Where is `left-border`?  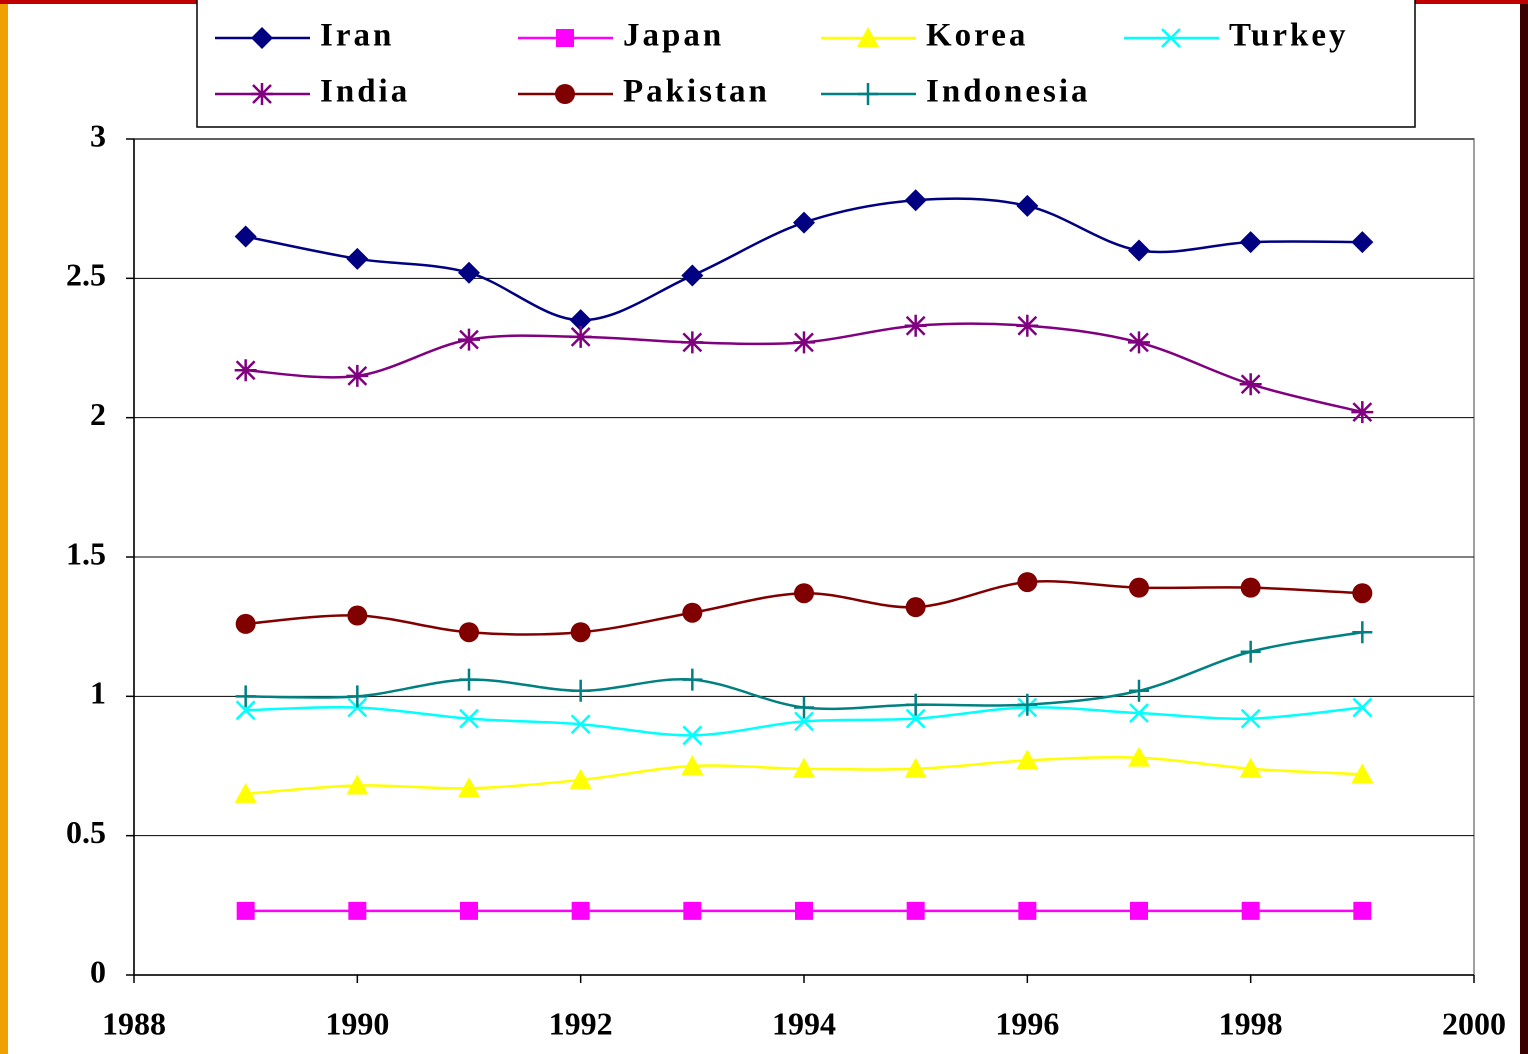
left-border is located at coordinates (4, 527).